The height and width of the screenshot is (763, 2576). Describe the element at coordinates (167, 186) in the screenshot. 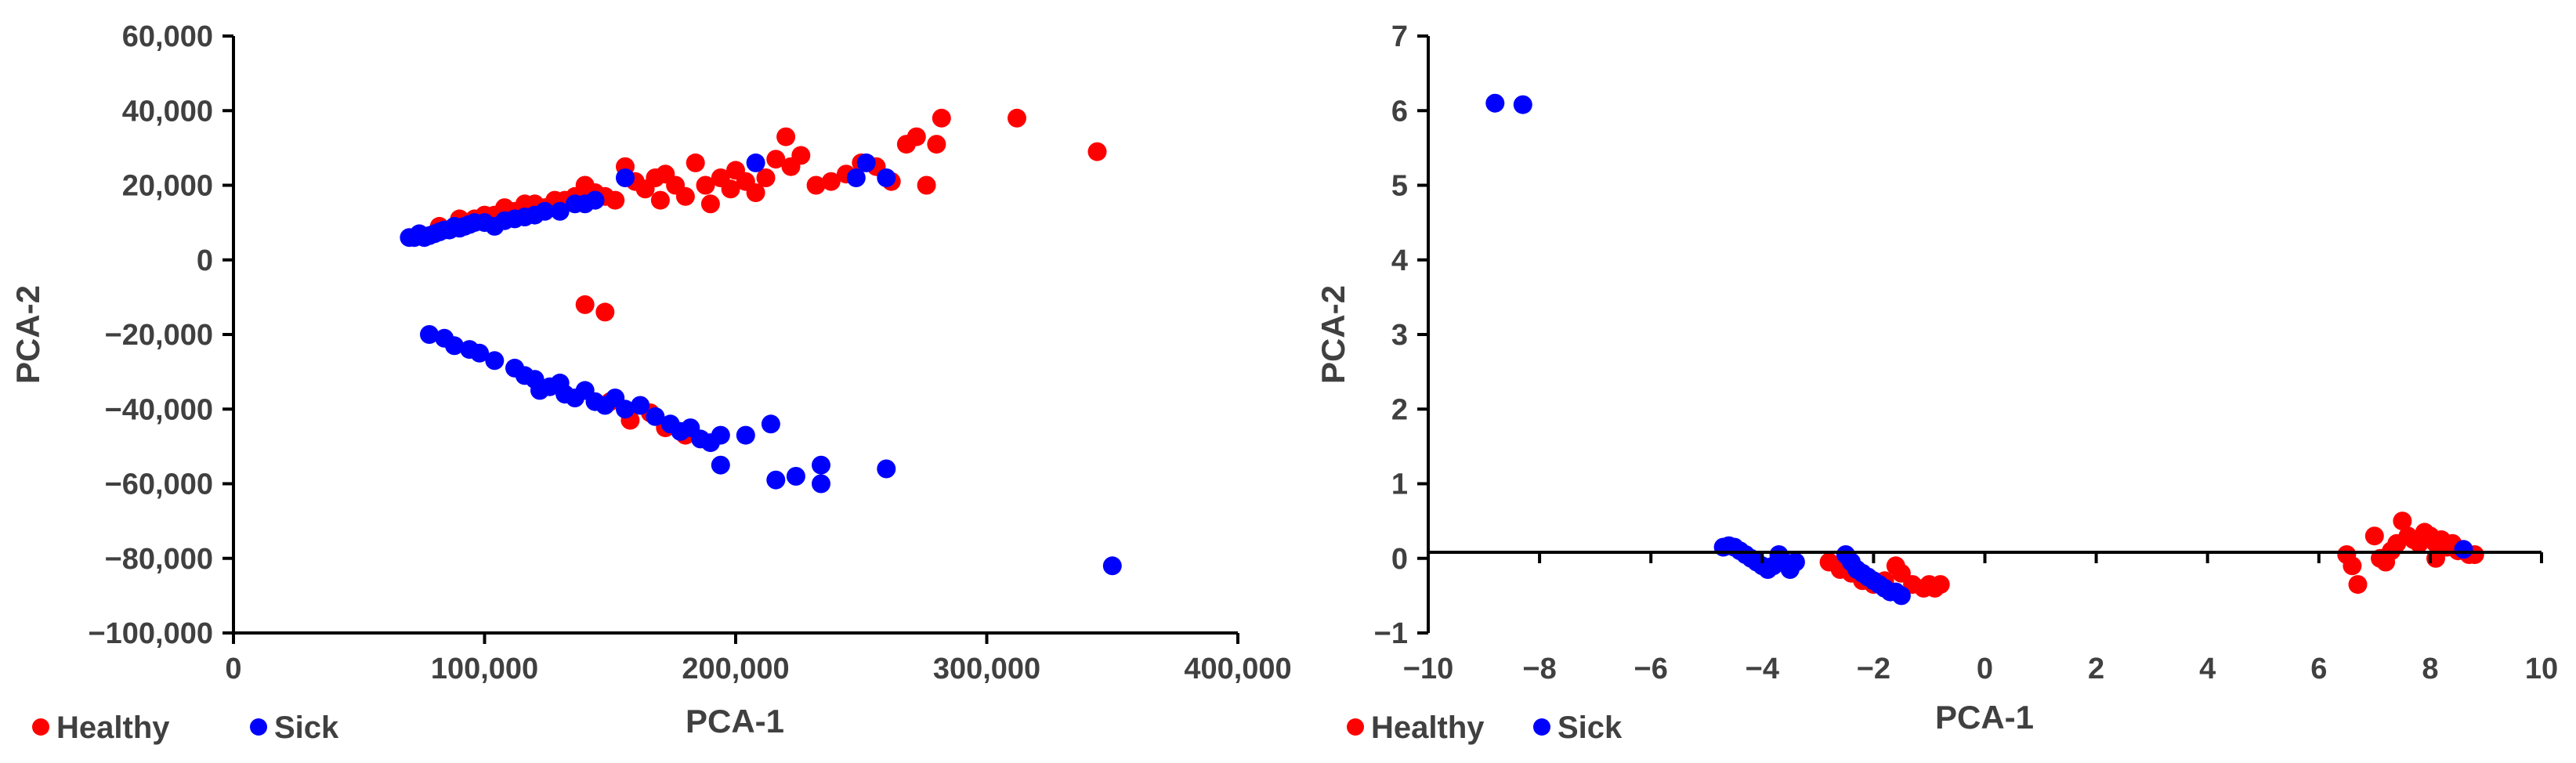

I see `left-y-tick-label: 20,000` at that location.